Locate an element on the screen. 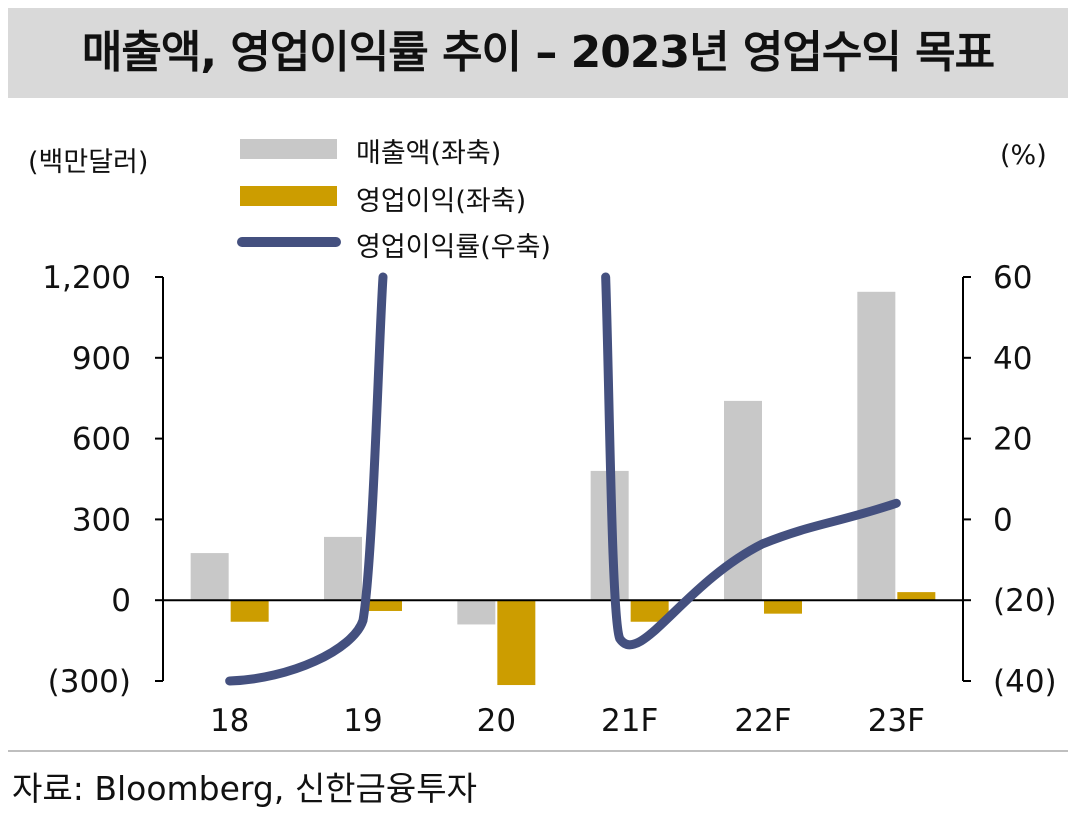  margin-line-falling is located at coordinates (751, 461).